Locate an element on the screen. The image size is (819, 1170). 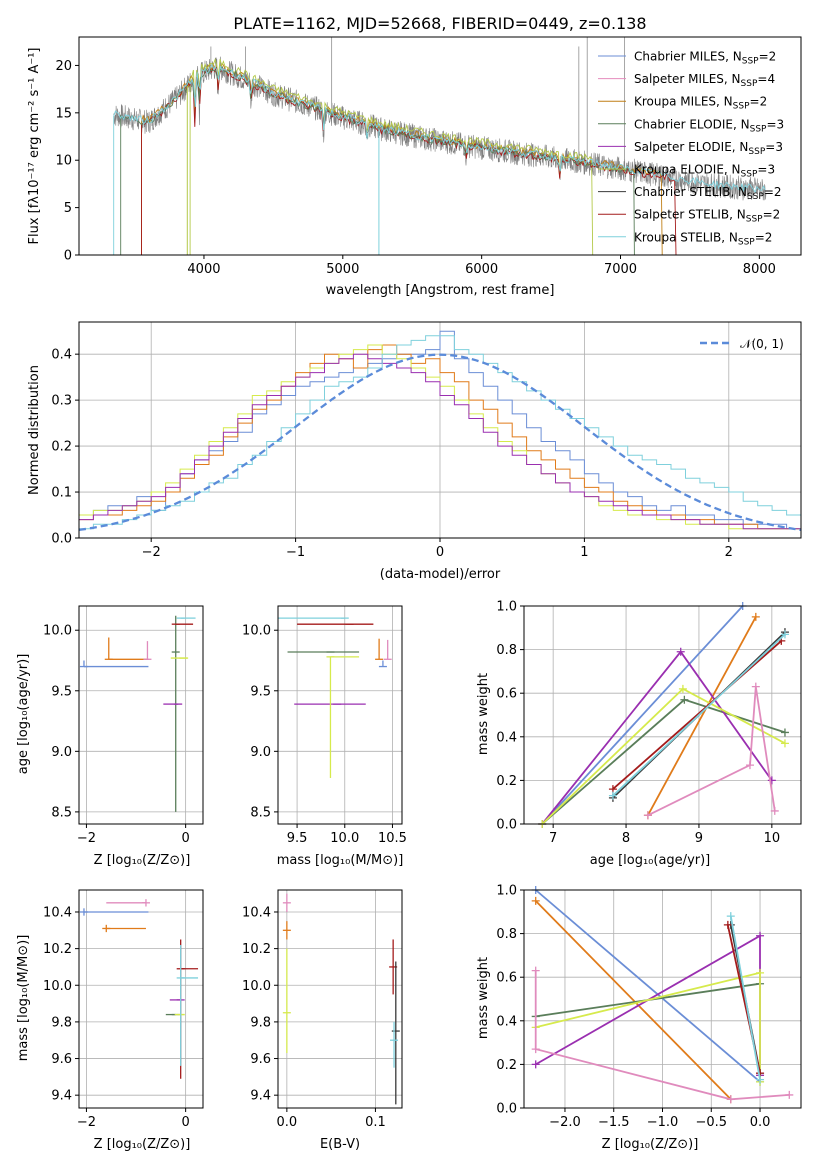
age-z-x-label: Z [log₁₀(Z/Z⊙)] is located at coordinates (142, 860).